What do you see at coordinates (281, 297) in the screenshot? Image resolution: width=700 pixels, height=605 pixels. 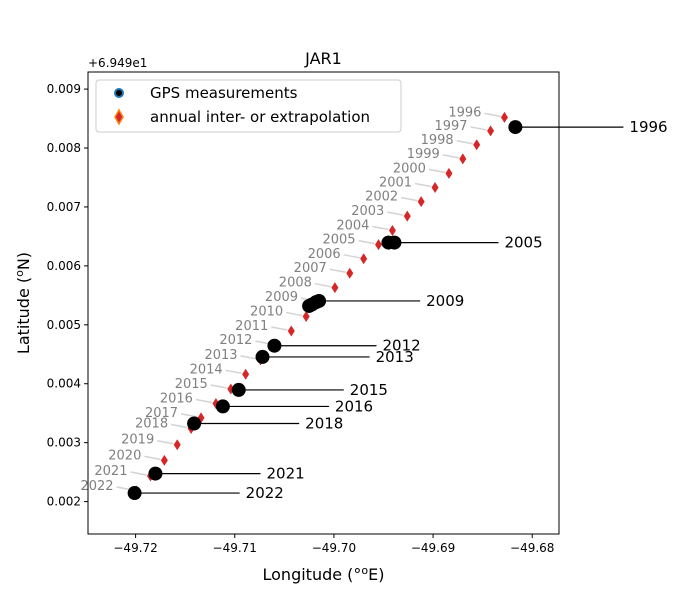 I see `annual-year-label: 2009` at bounding box center [281, 297].